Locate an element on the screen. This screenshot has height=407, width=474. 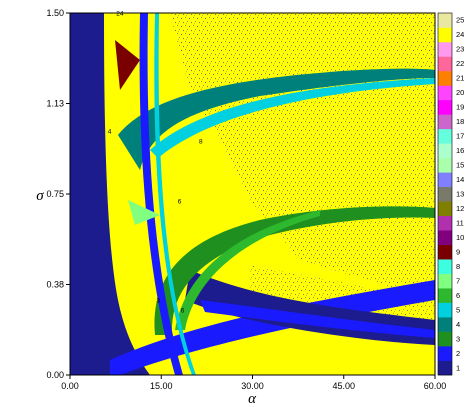
colorbar-label: 14 is located at coordinates (460, 179).